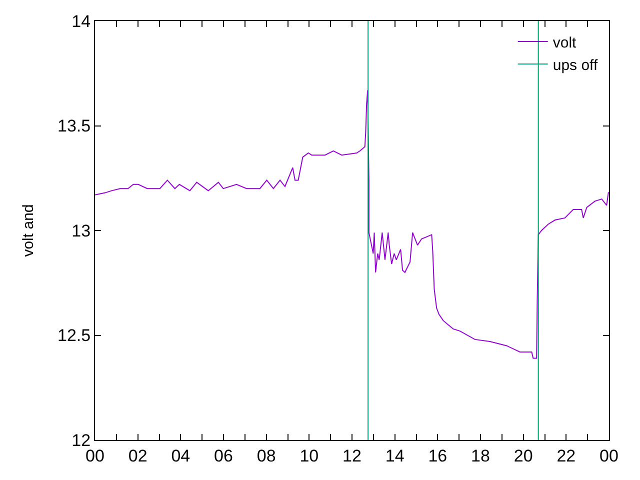  What do you see at coordinates (565, 43) in the screenshot?
I see `legend-label: volt` at bounding box center [565, 43].